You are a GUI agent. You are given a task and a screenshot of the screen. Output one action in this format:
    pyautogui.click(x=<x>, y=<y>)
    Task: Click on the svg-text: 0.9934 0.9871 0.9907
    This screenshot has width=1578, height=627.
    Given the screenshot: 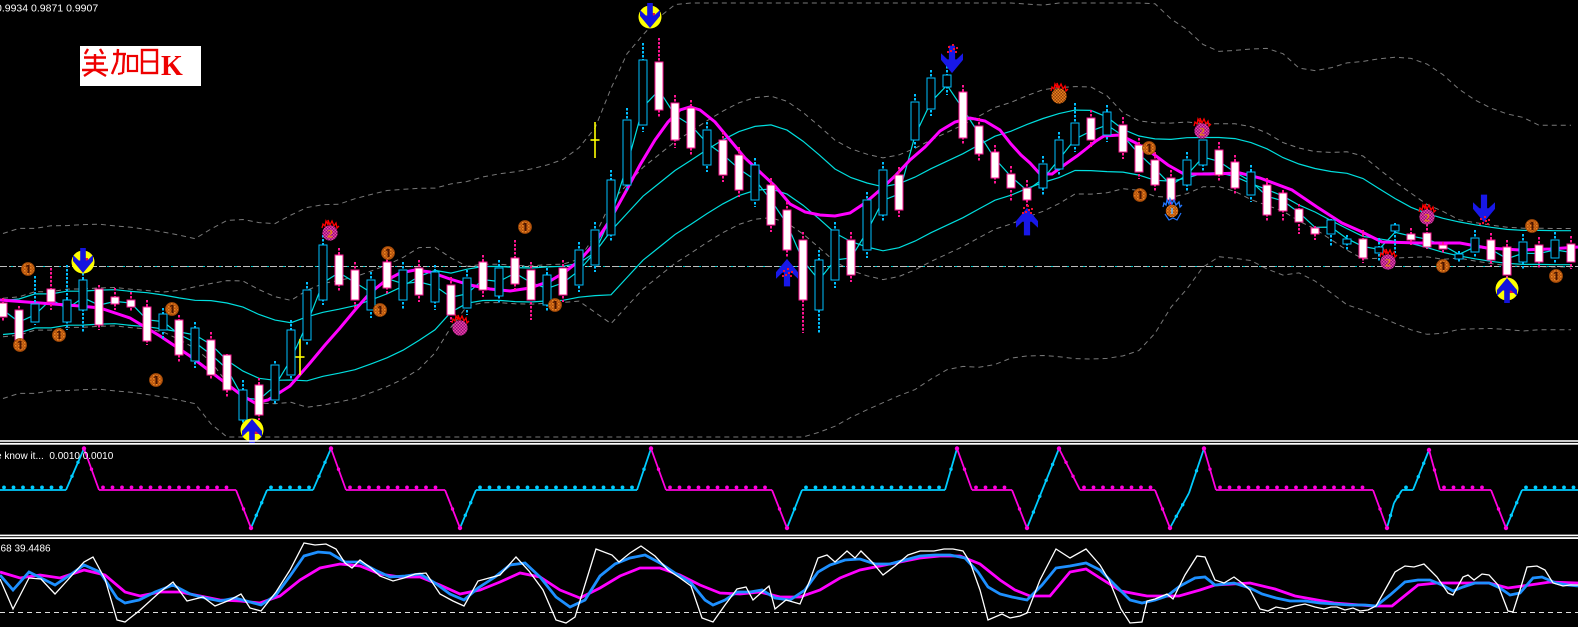 What is the action you would take?
    pyautogui.click(x=49, y=9)
    